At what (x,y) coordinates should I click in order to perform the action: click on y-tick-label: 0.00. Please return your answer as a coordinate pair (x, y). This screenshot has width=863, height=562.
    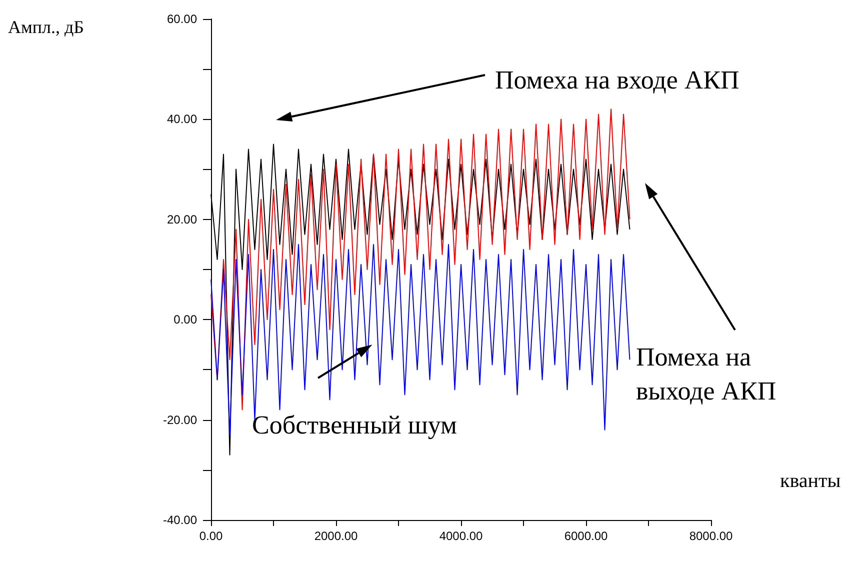
    Looking at the image, I should click on (186, 319).